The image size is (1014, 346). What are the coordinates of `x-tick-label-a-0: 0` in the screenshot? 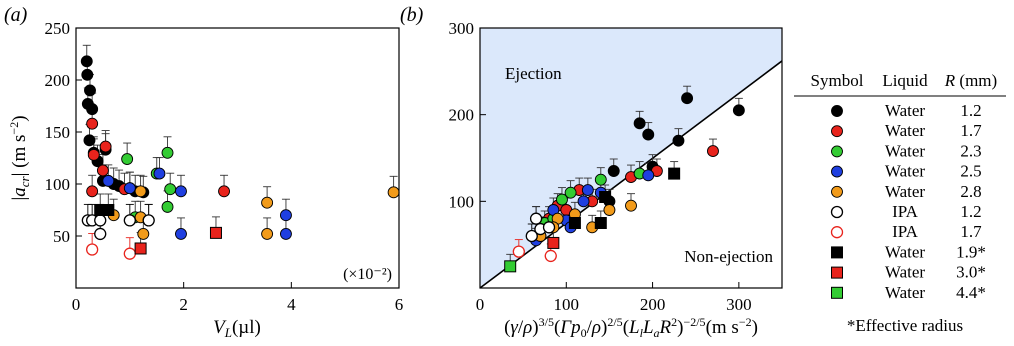 It's located at (76, 304).